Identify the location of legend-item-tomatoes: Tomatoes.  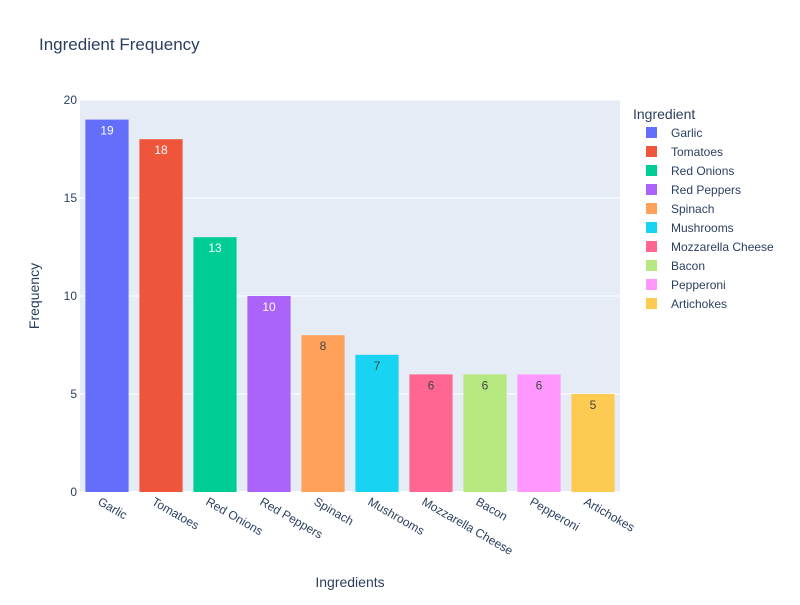
(684, 152).